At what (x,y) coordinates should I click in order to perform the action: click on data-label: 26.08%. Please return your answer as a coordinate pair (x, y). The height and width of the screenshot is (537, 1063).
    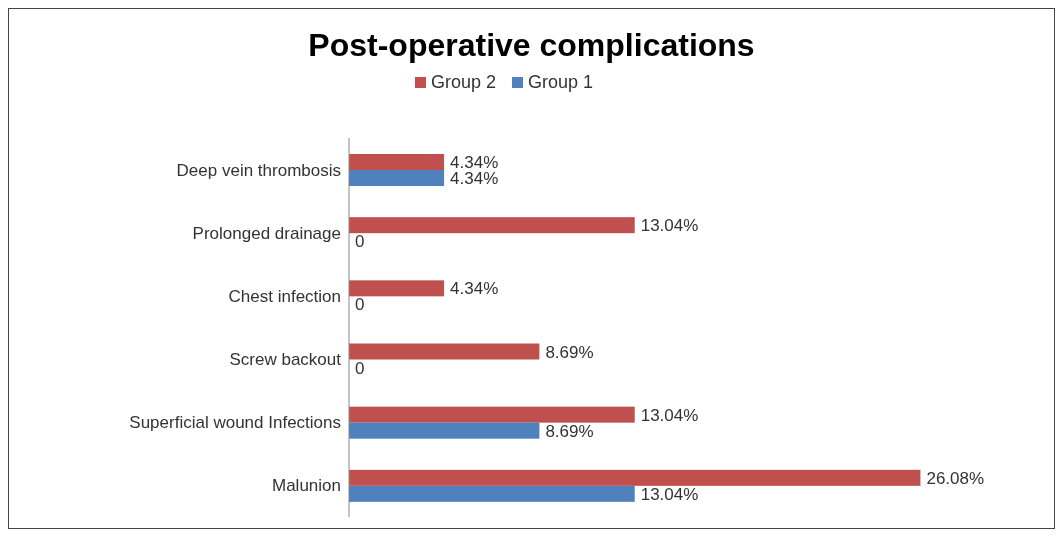
    Looking at the image, I should click on (955, 478).